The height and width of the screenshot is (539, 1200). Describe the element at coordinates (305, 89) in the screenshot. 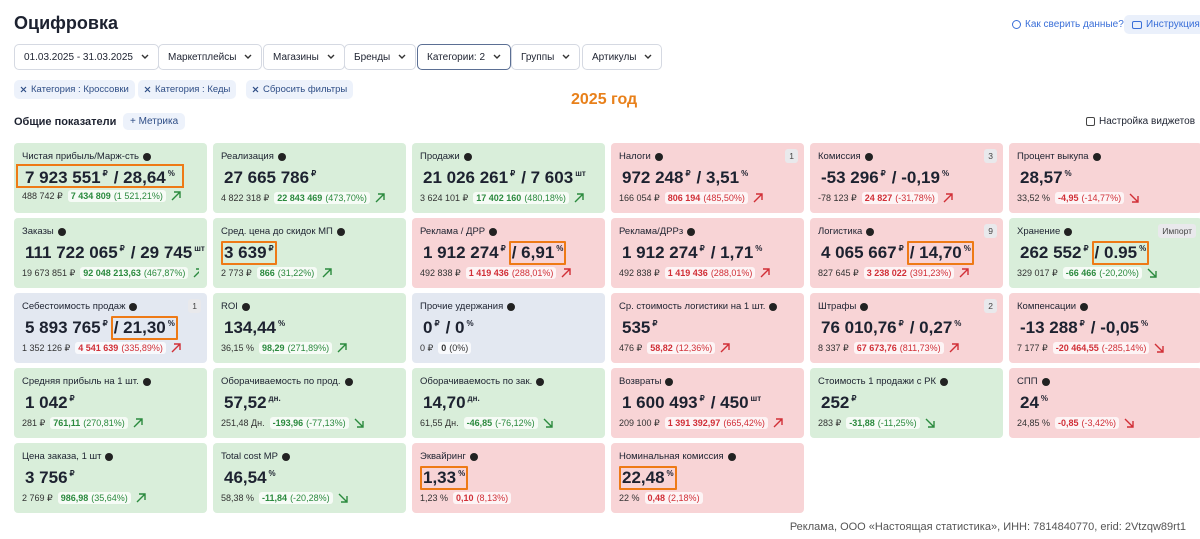

I see `chip-label: Сбросить фильтры` at that location.